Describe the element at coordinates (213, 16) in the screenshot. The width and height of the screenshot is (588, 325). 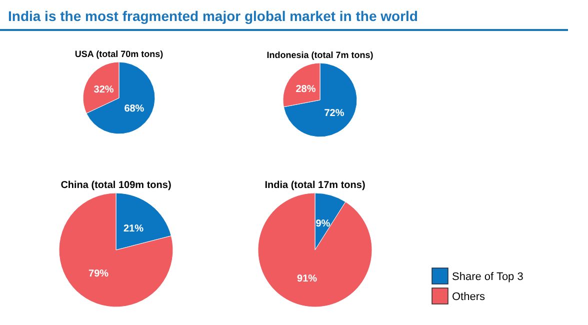
I see `text: India is the most fragmented major global market in the world` at that location.